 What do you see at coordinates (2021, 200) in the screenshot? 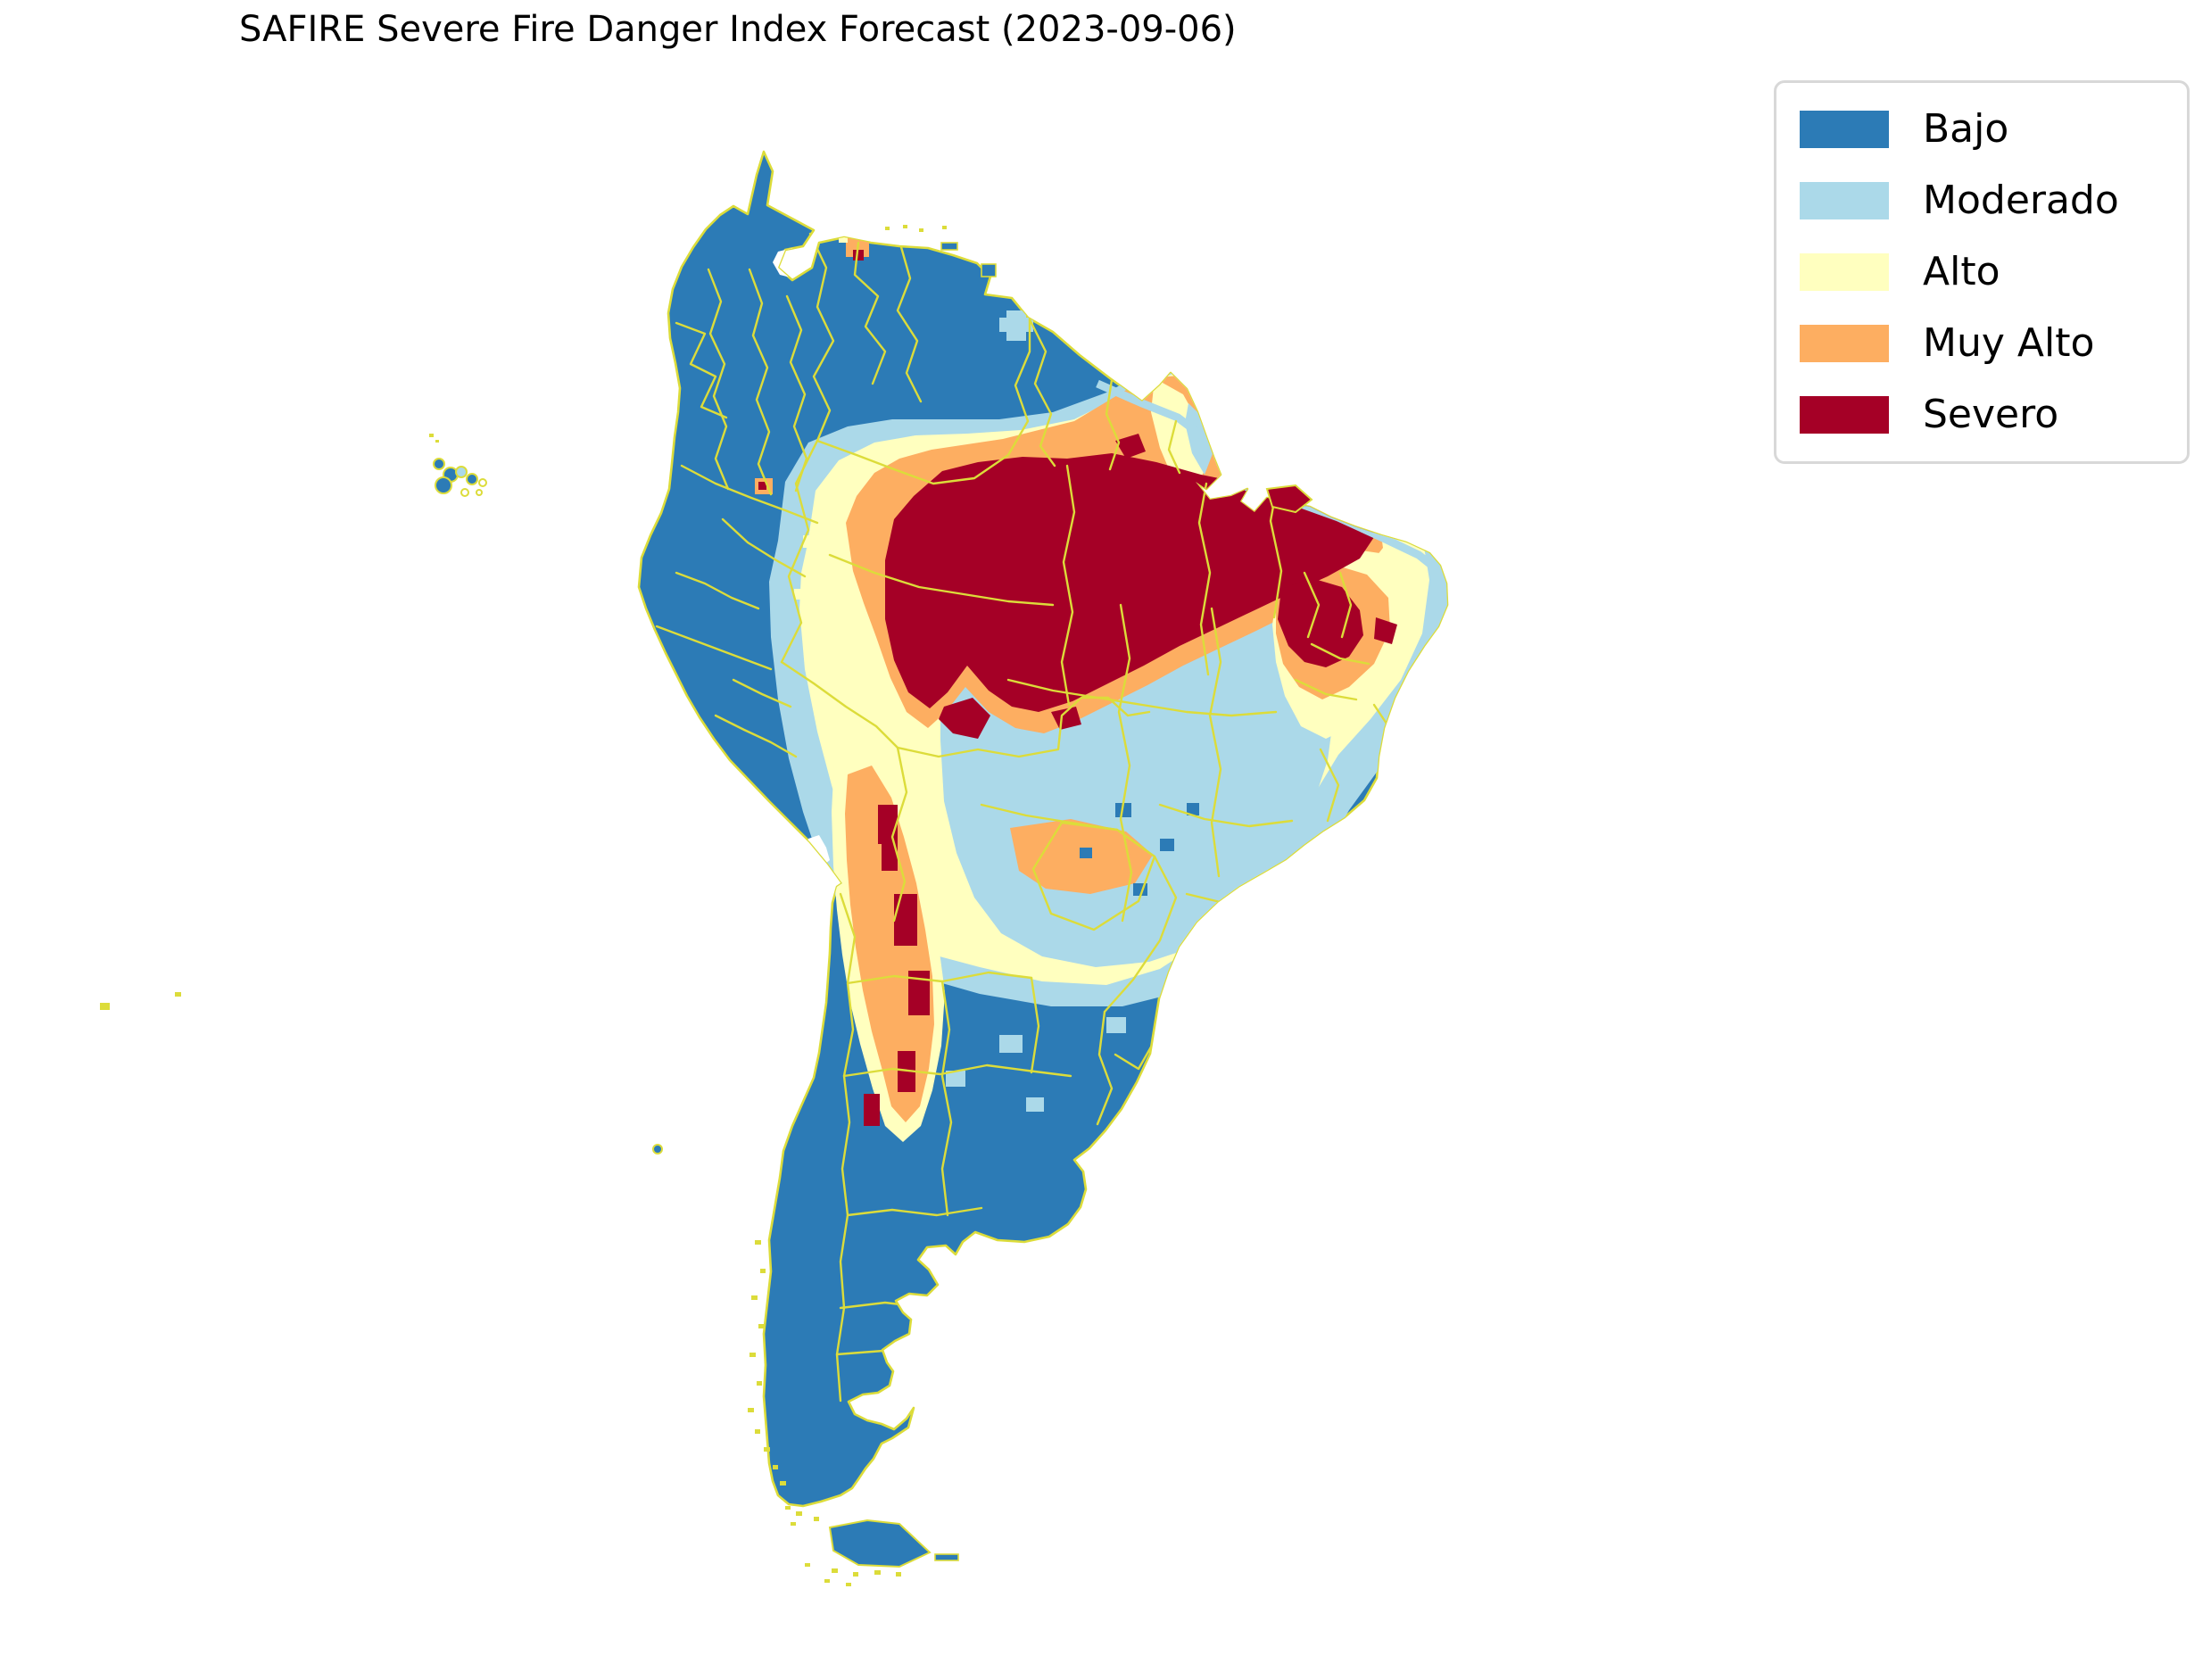
I see `legend-label-moderado: Moderado` at bounding box center [2021, 200].